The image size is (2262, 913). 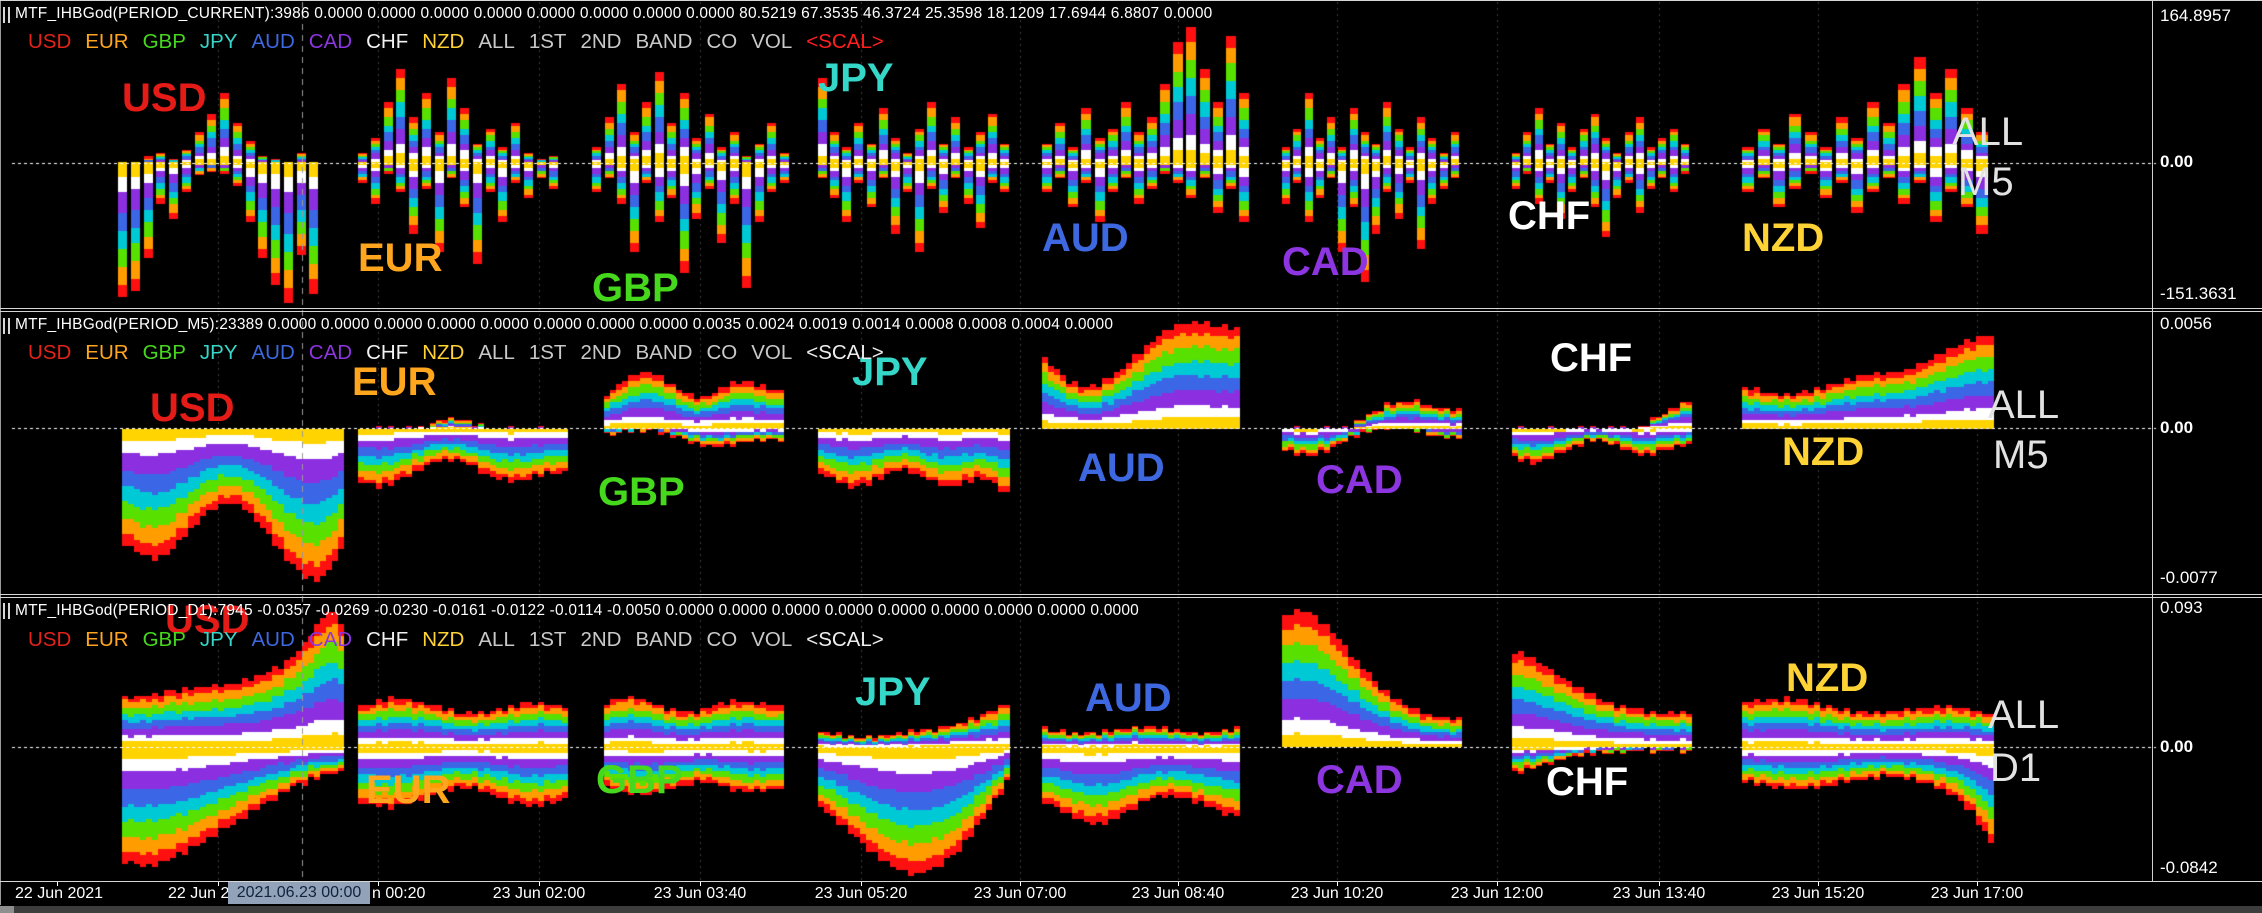 What do you see at coordinates (2195, 15) in the screenshot?
I see `axis-max-value: 164.8957` at bounding box center [2195, 15].